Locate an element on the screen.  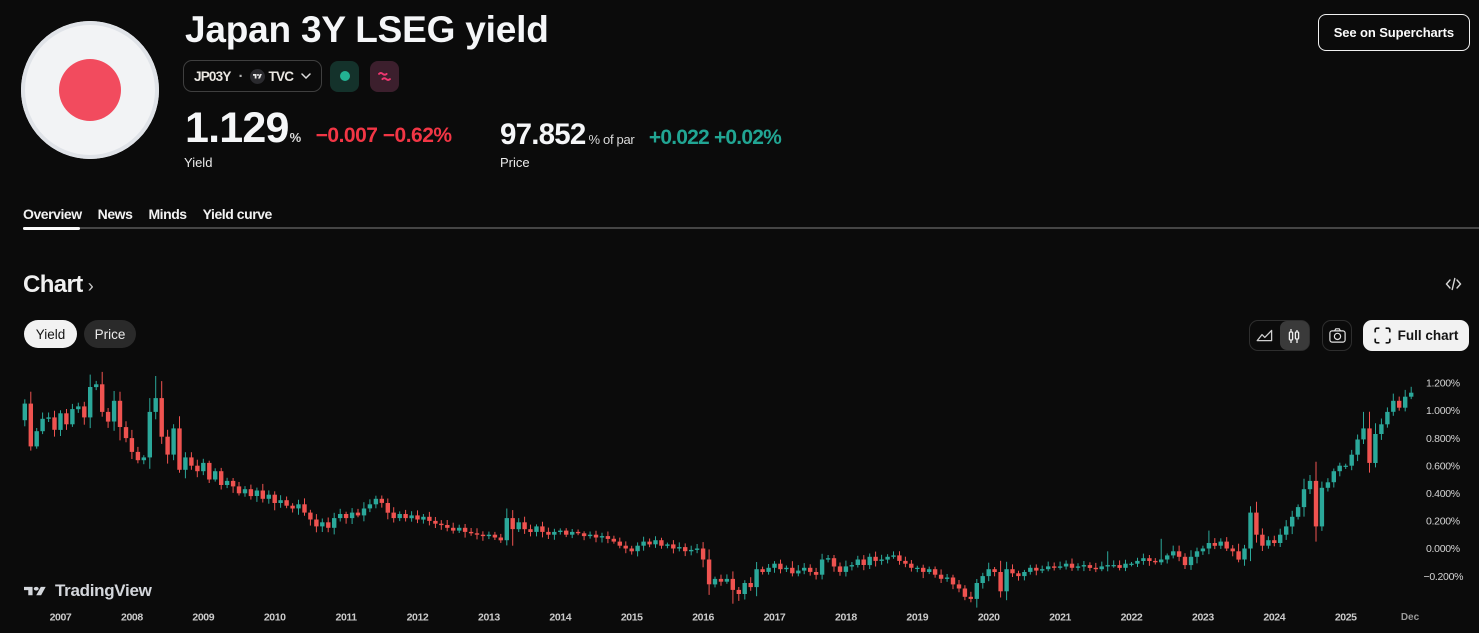
svg-text: 2013 is located at coordinates (489, 618).